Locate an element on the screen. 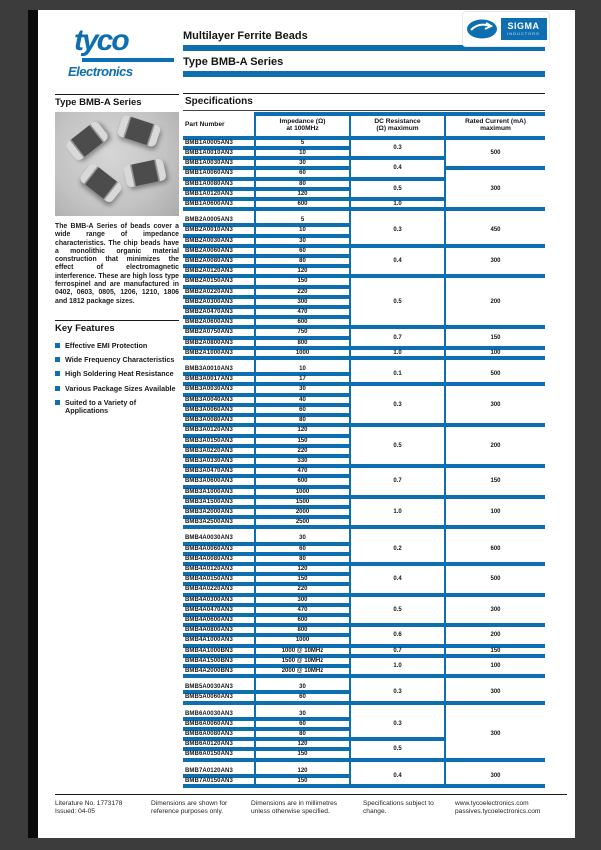 This screenshot has width=601, height=850. footer-specs-note: Specifications subject to change. is located at coordinates (405, 808).